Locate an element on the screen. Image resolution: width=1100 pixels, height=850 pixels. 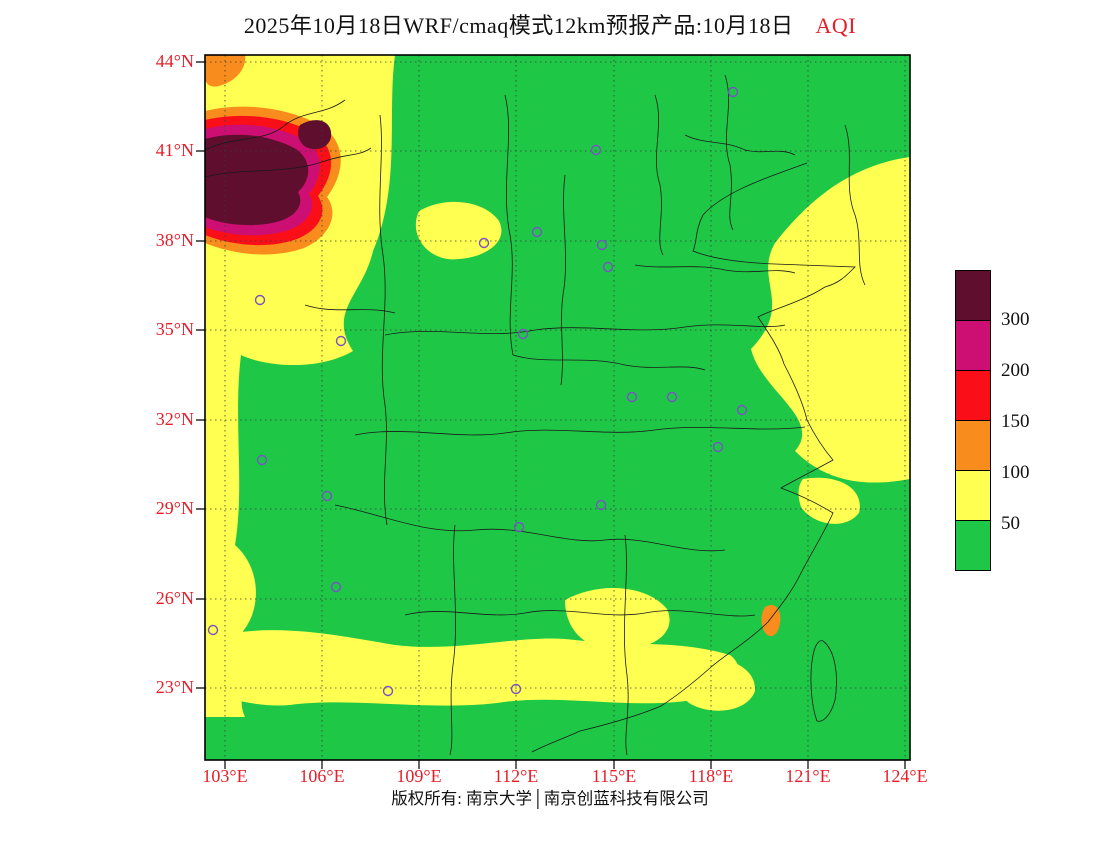
taiwan-coastline is located at coordinates (823, 681).